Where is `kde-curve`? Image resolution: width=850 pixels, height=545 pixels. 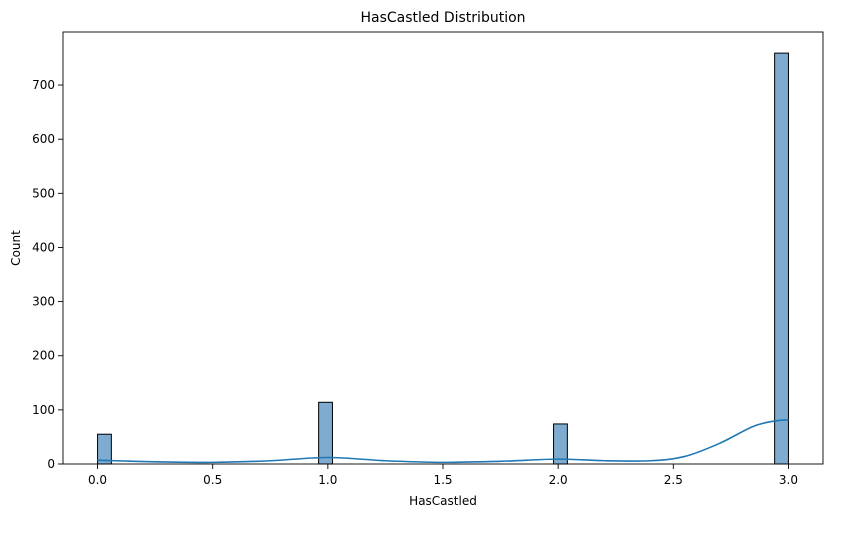 kde-curve is located at coordinates (443, 441).